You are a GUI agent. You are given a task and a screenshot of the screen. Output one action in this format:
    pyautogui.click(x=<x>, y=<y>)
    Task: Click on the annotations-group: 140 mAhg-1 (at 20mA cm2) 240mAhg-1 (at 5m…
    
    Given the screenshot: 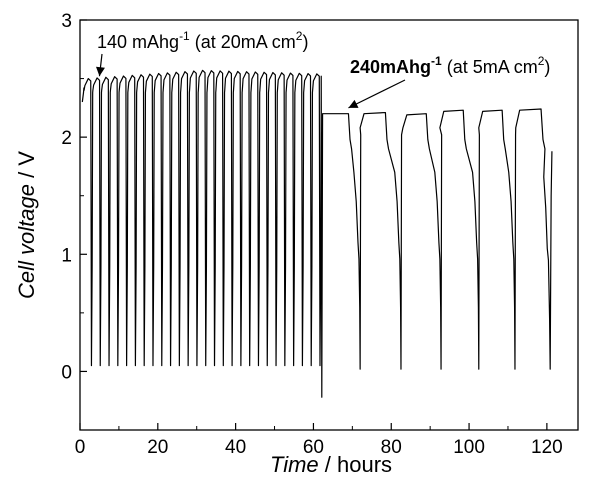 What is the action you would take?
    pyautogui.click(x=323, y=69)
    